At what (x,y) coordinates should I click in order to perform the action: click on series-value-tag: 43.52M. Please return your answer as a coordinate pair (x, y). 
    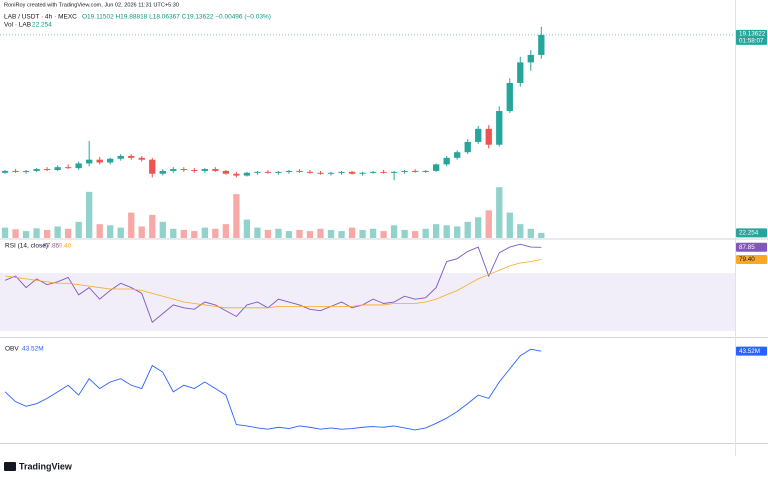
    Looking at the image, I should click on (749, 351).